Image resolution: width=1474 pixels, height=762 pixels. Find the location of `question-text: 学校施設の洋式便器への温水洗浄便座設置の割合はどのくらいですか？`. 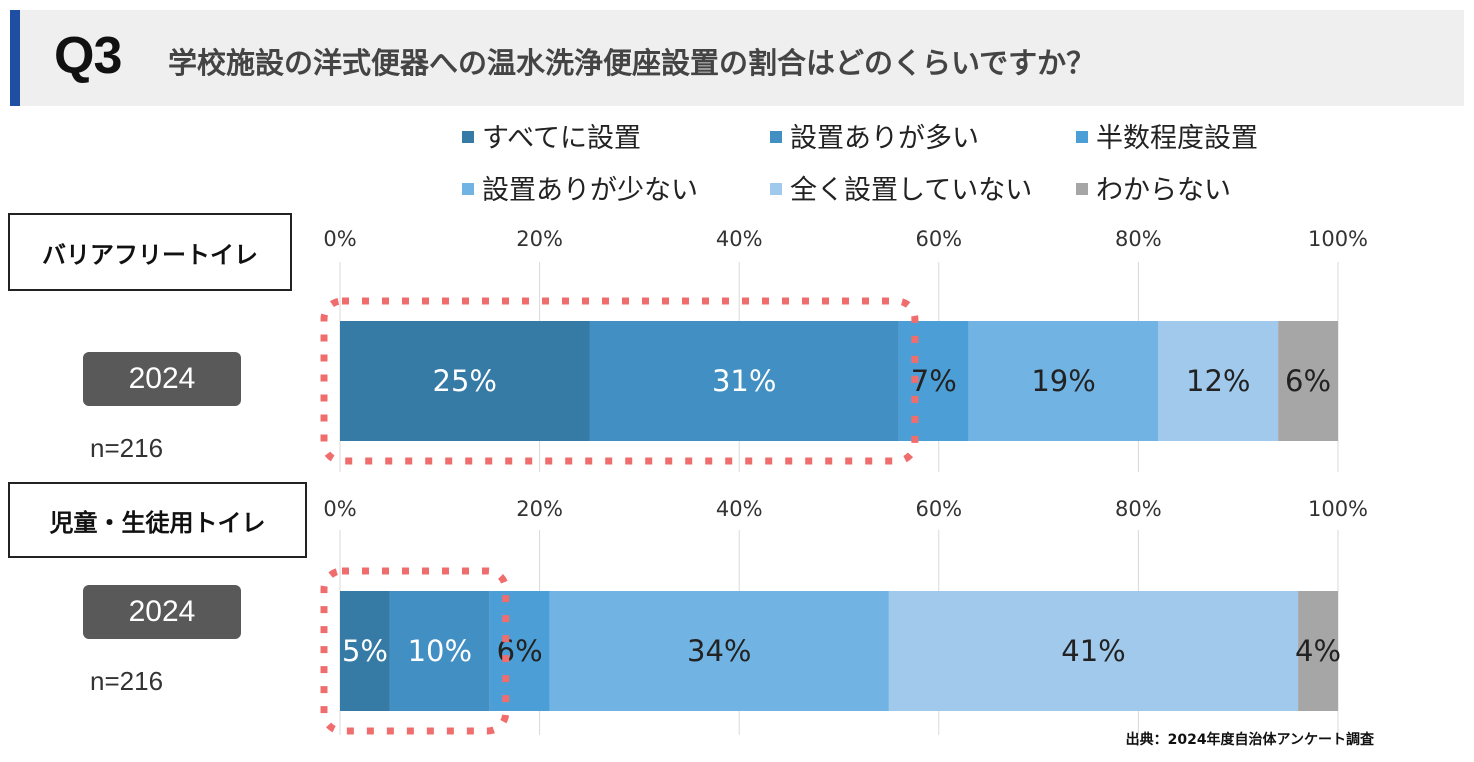

question-text: 学校施設の洋式便器への温水洗浄便座設置の割合はどのくらいですか？ is located at coordinates (632, 63).